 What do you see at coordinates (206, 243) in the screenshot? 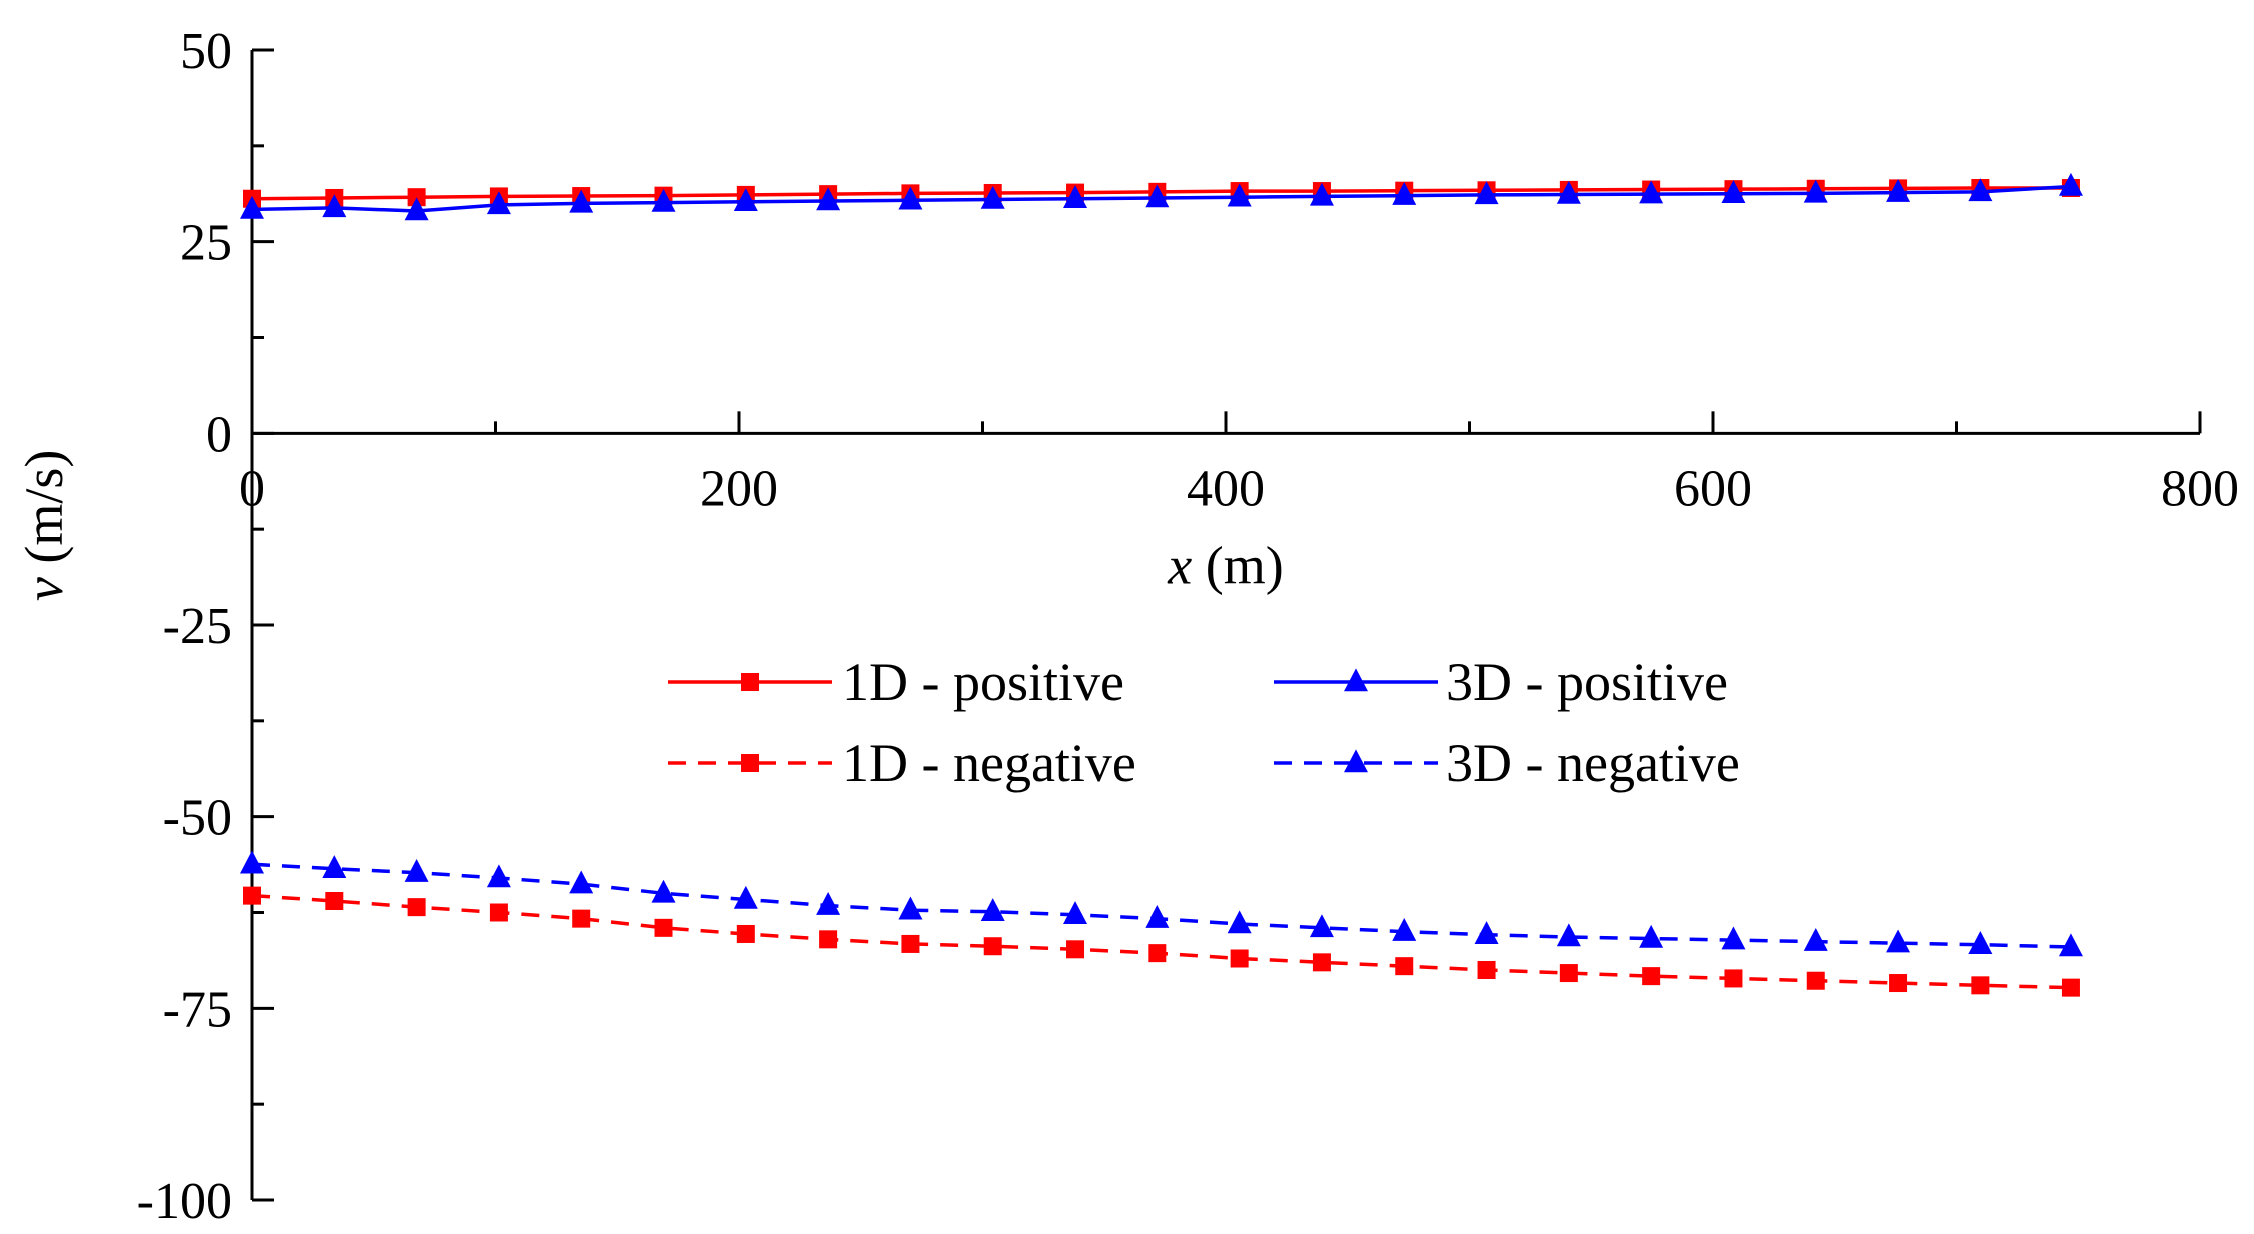
I see `y-tick-label: 25` at bounding box center [206, 243].